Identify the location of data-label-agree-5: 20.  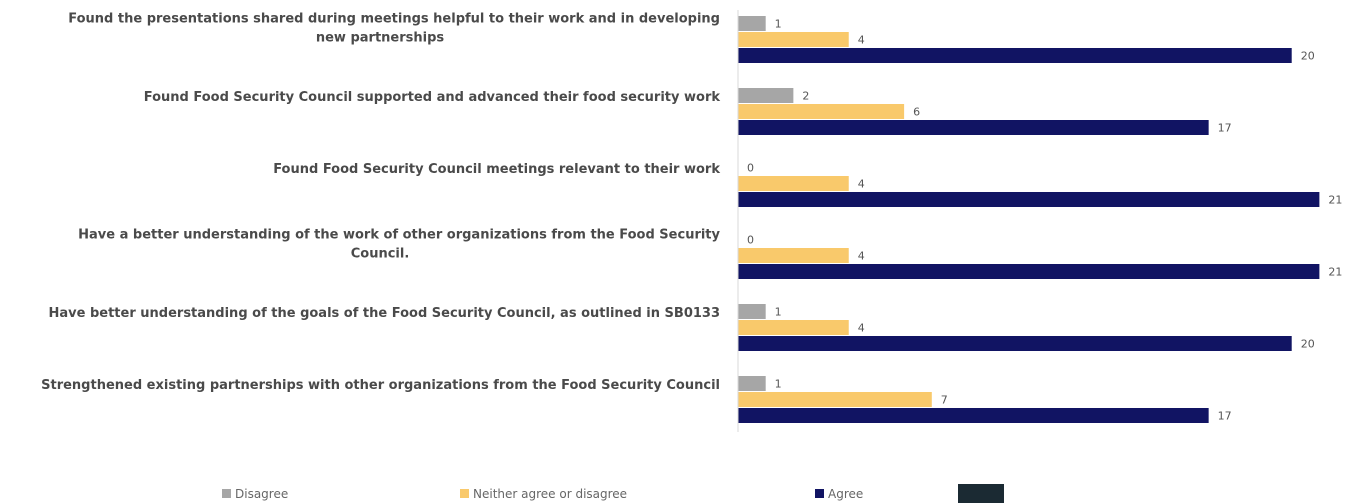
(1308, 344).